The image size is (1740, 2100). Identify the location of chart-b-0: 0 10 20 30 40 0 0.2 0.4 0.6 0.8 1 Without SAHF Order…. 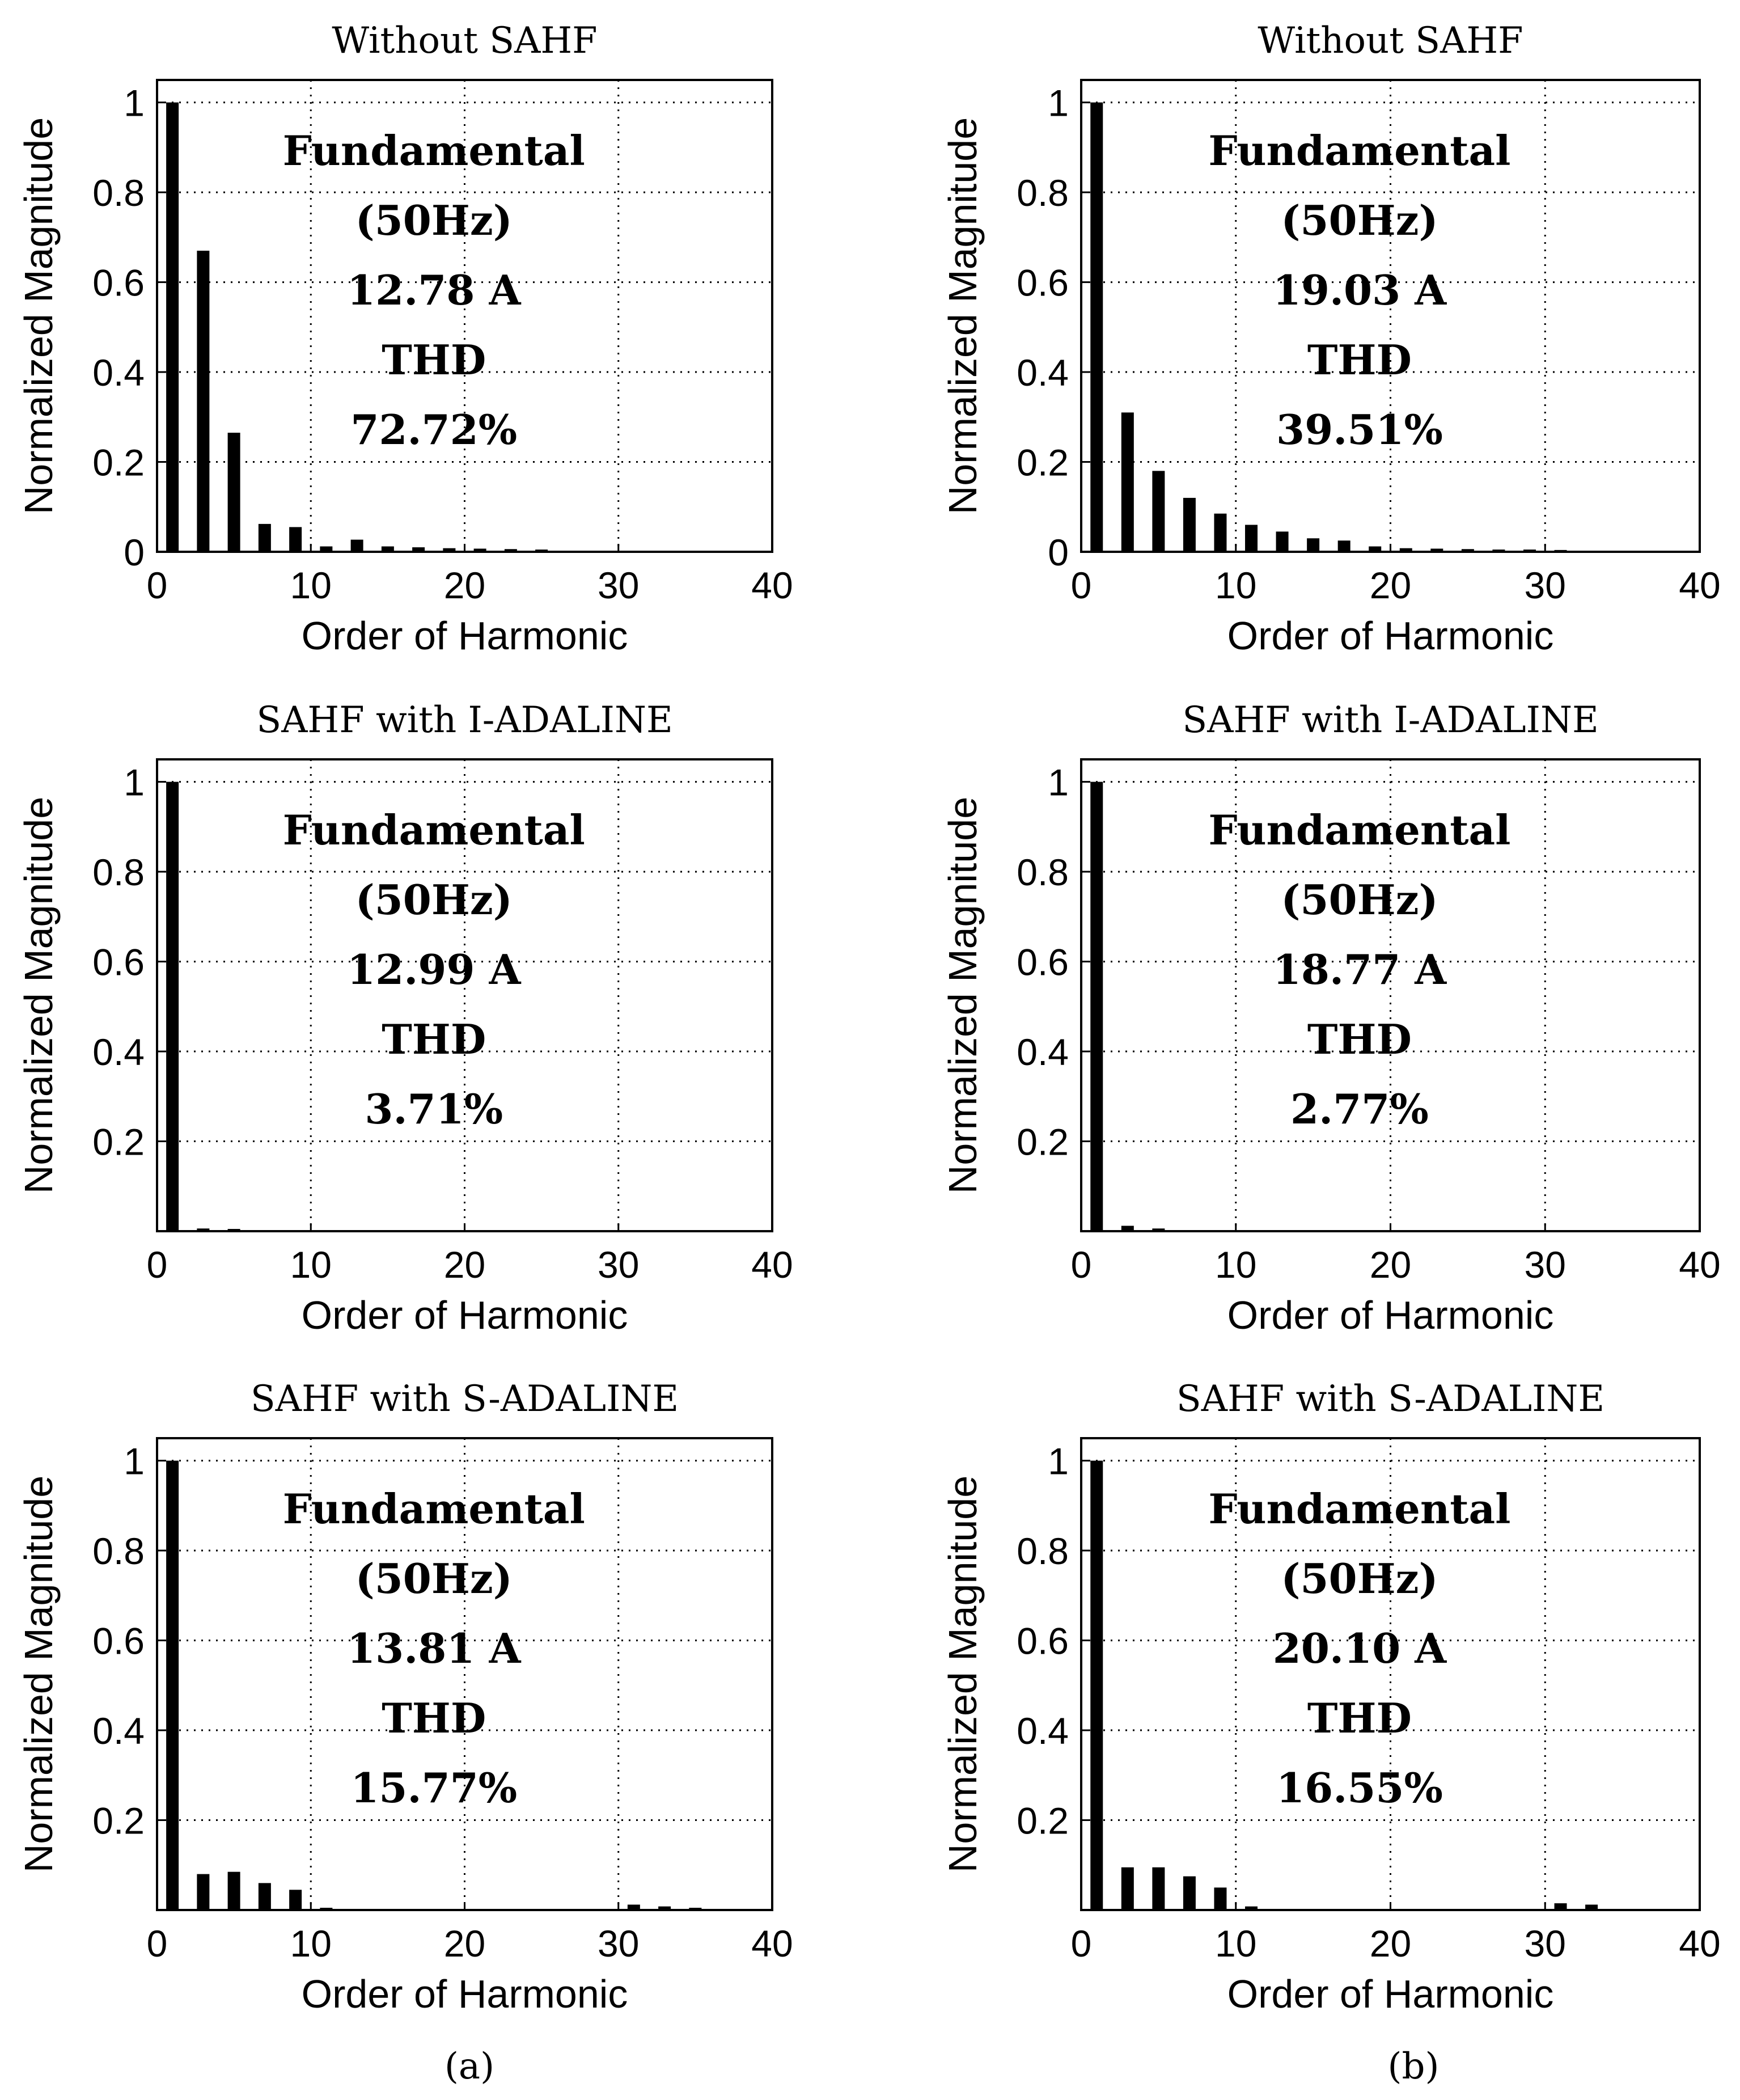
(1331, 339).